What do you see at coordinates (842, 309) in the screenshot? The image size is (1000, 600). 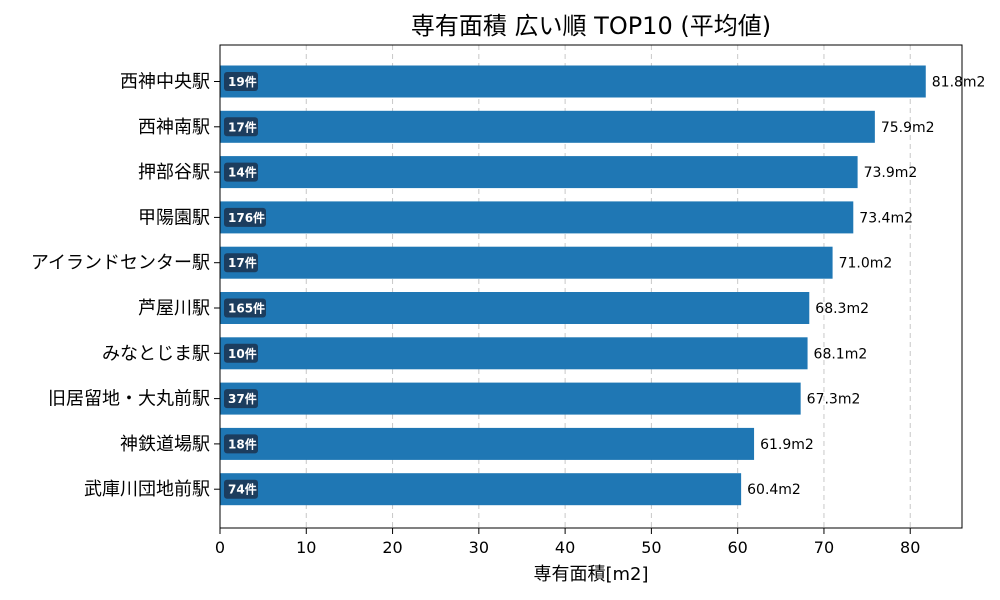 I see `value-label: 68.3m2` at bounding box center [842, 309].